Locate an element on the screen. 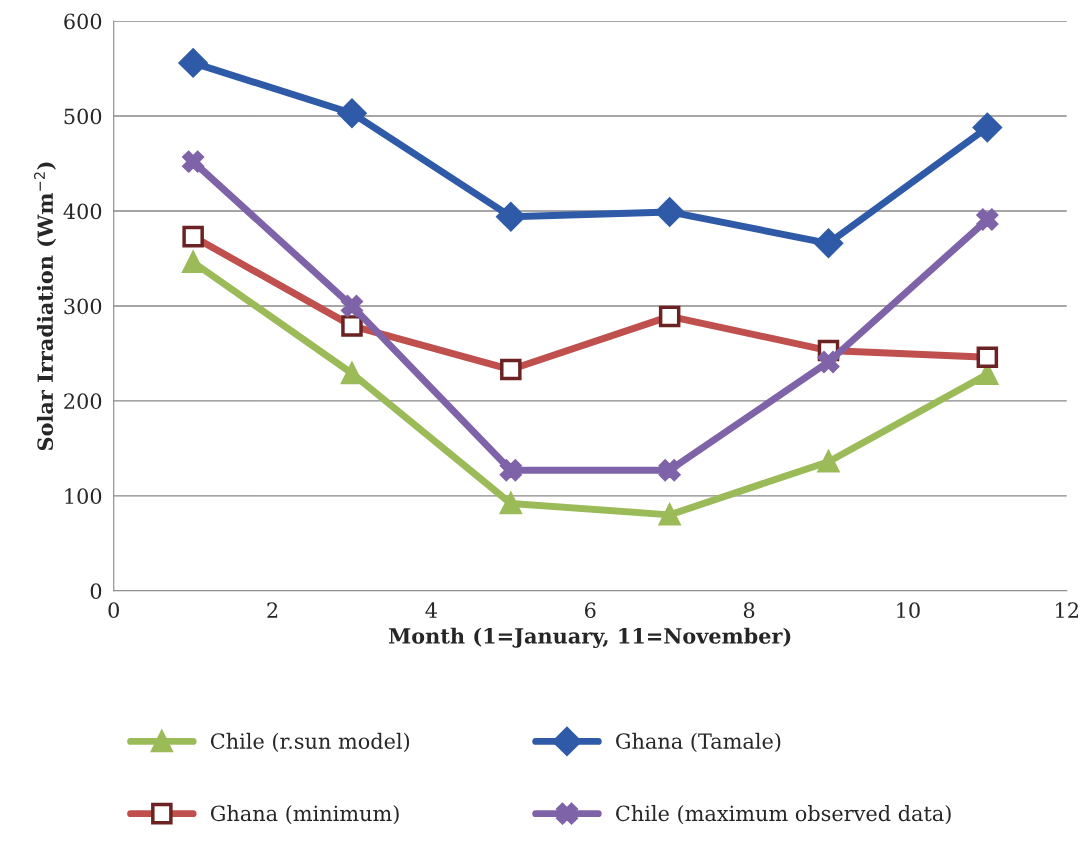 The height and width of the screenshot is (844, 1083). x-tick-label: 0 is located at coordinates (113, 610).